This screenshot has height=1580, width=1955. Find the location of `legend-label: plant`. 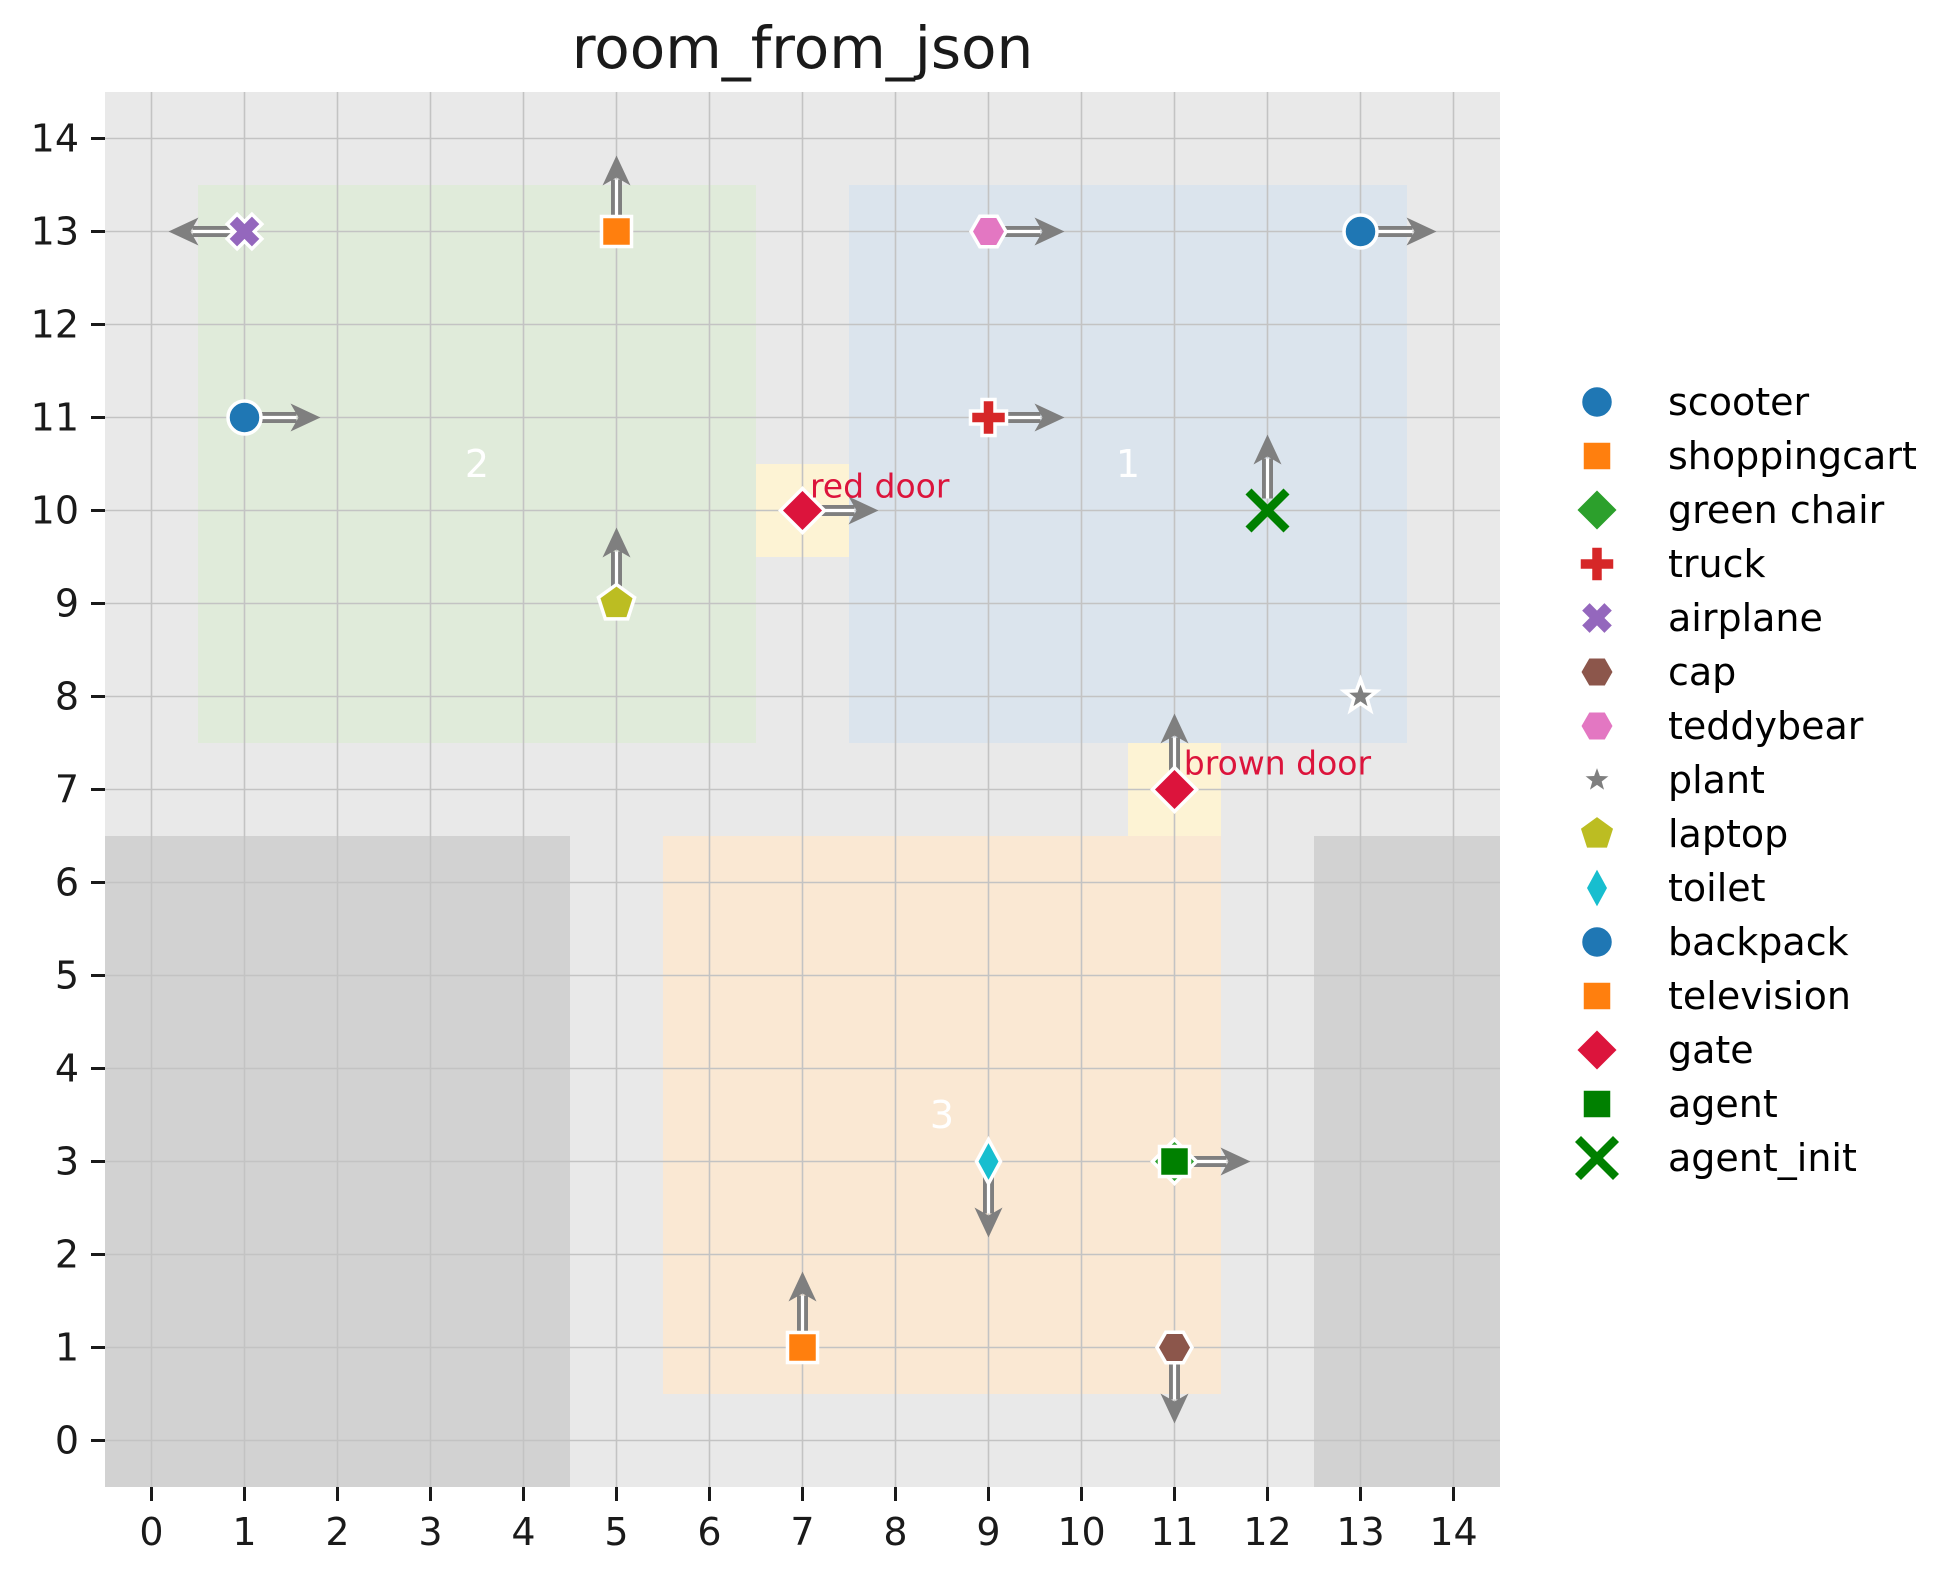

legend-label: plant is located at coordinates (1716, 780).